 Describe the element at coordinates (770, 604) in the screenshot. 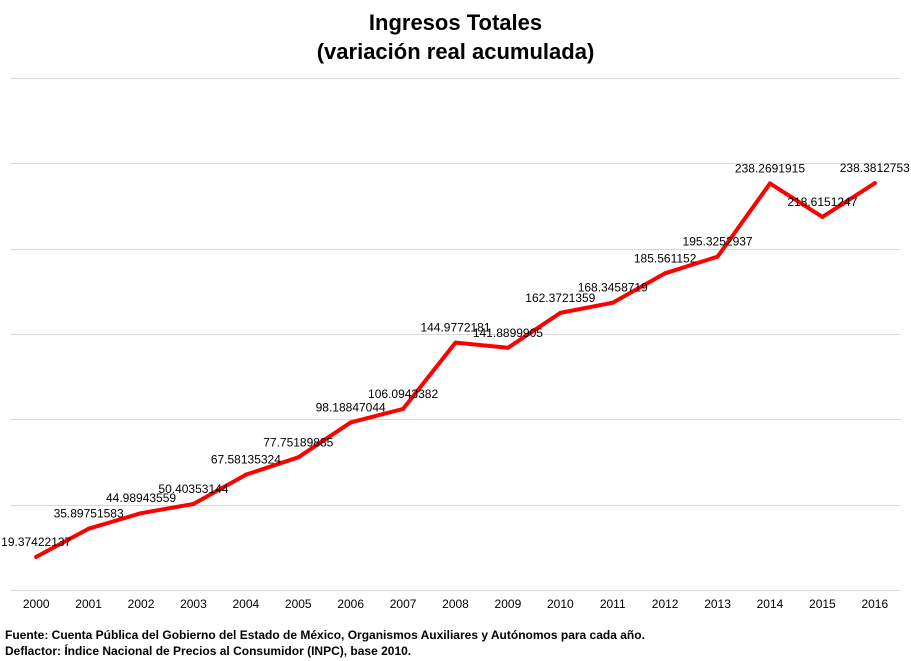

I see `x-tick-label: 2014` at that location.